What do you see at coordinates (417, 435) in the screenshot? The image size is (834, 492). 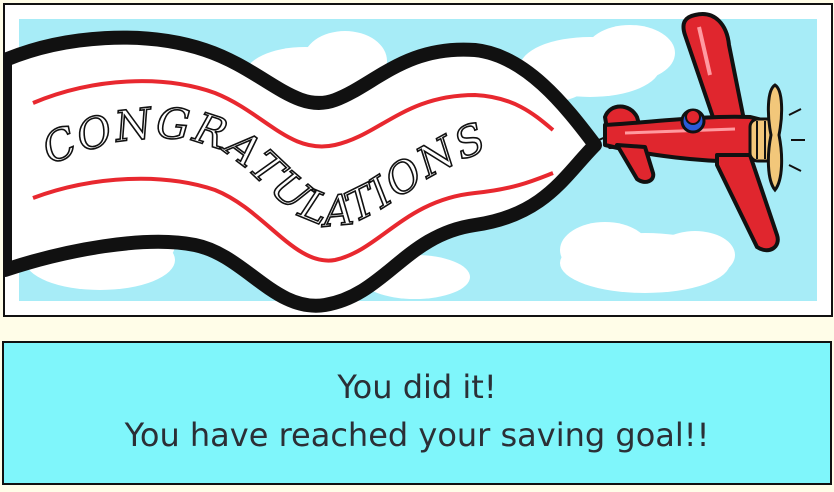 I see `success-subtext: You have reached your saving goal!!` at bounding box center [417, 435].